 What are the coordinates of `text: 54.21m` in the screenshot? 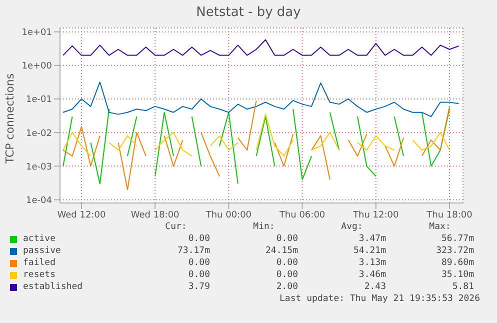 It's located at (369, 251).